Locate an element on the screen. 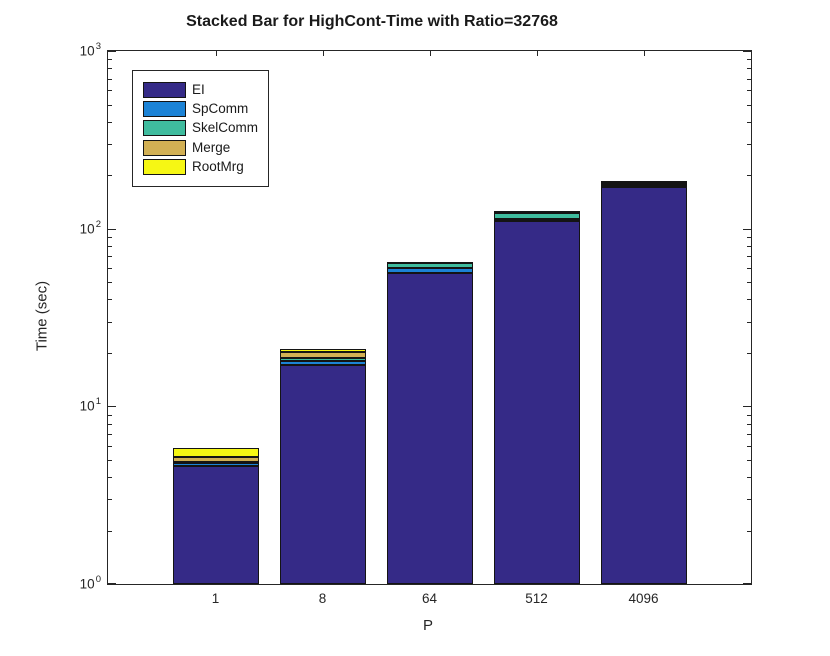 This screenshot has width=830, height=656. legend: EI SpComm SkelComm Merge RootMrg is located at coordinates (201, 128).